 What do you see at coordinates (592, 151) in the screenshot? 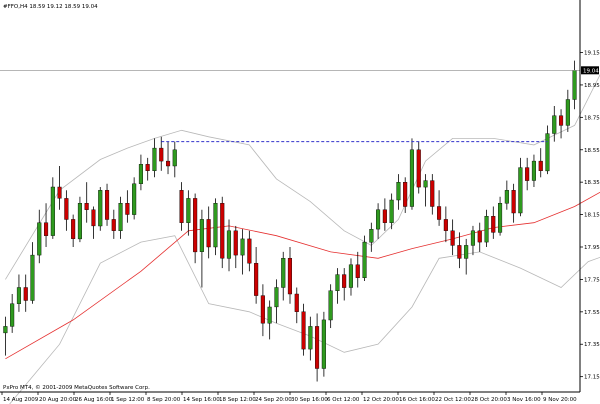
I see `y-tick-label: 18.55` at bounding box center [592, 151].